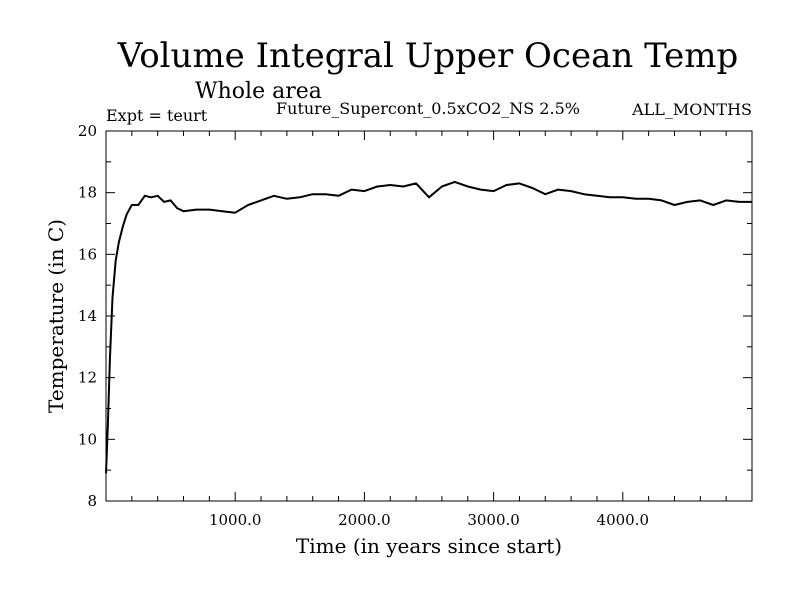  What do you see at coordinates (87, 131) in the screenshot?
I see `y-tick-label: 20` at bounding box center [87, 131].